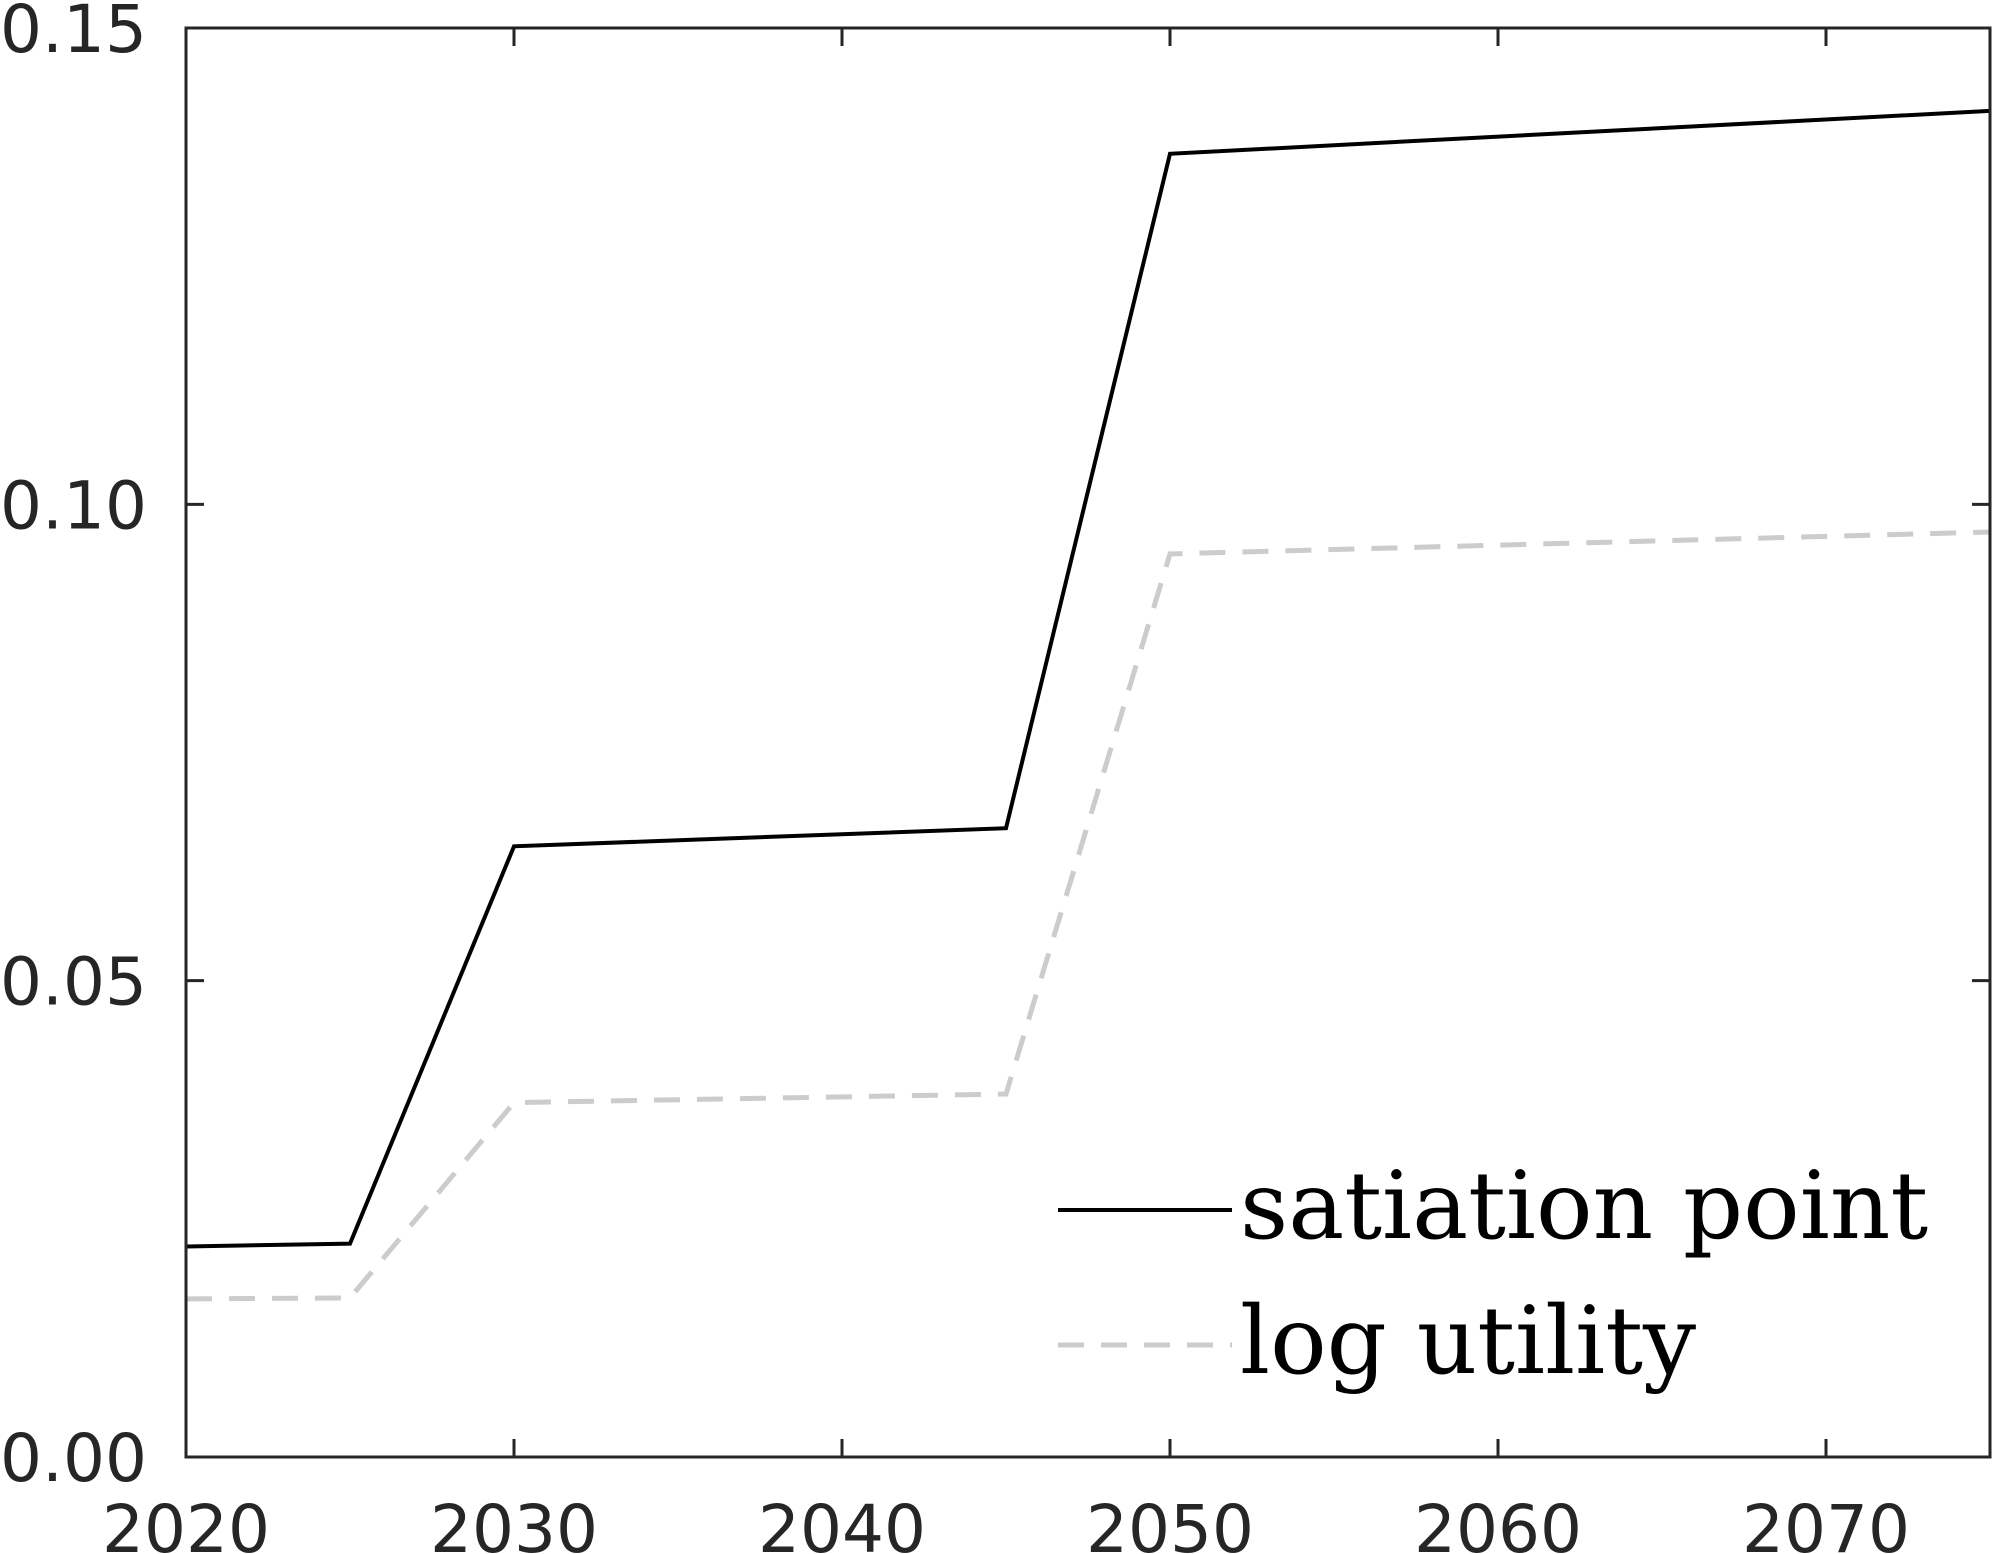 The image size is (1996, 1554). Describe the element at coordinates (1006, 1522) in the screenshot. I see `x-tick-labels: 2020 2030 2040 2050 2060 2070` at that location.